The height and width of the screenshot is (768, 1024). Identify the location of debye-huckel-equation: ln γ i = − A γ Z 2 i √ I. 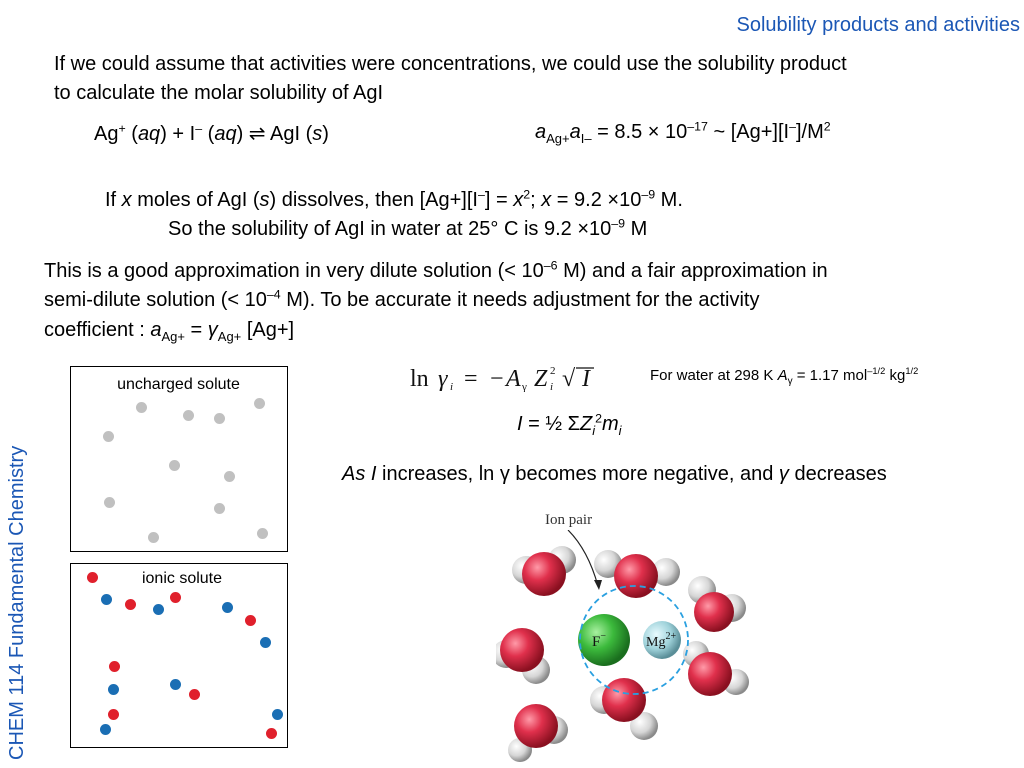
(502, 378).